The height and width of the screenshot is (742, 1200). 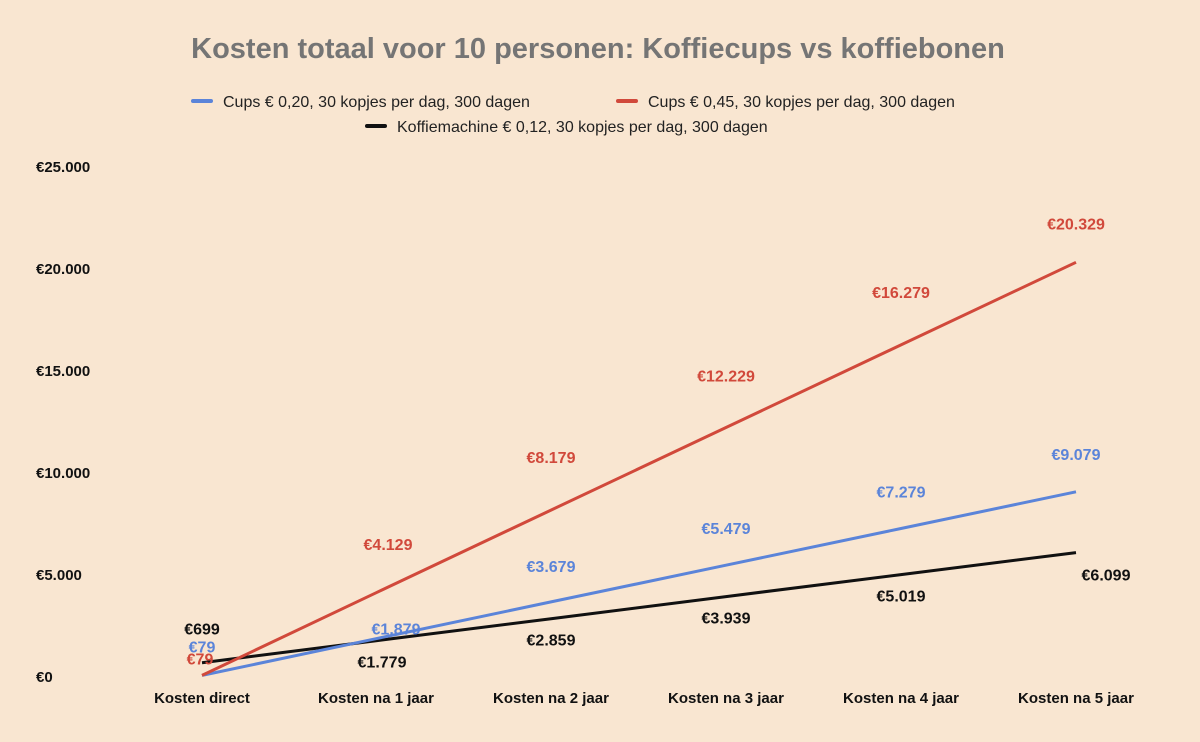 I want to click on data-label: €9.079, so click(x=1076, y=455).